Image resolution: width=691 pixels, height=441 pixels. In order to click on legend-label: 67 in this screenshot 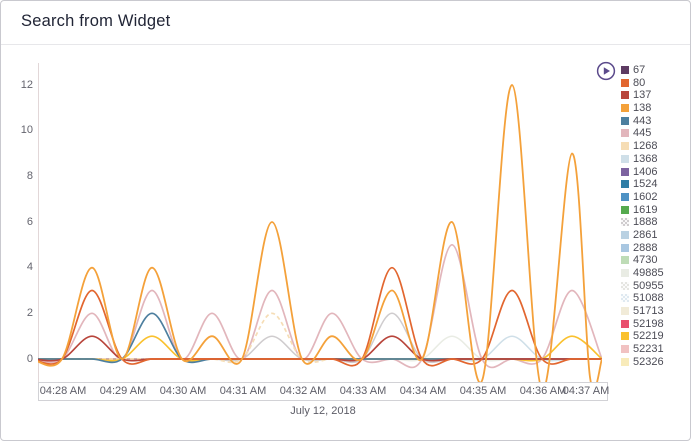, I will do `click(639, 70)`.